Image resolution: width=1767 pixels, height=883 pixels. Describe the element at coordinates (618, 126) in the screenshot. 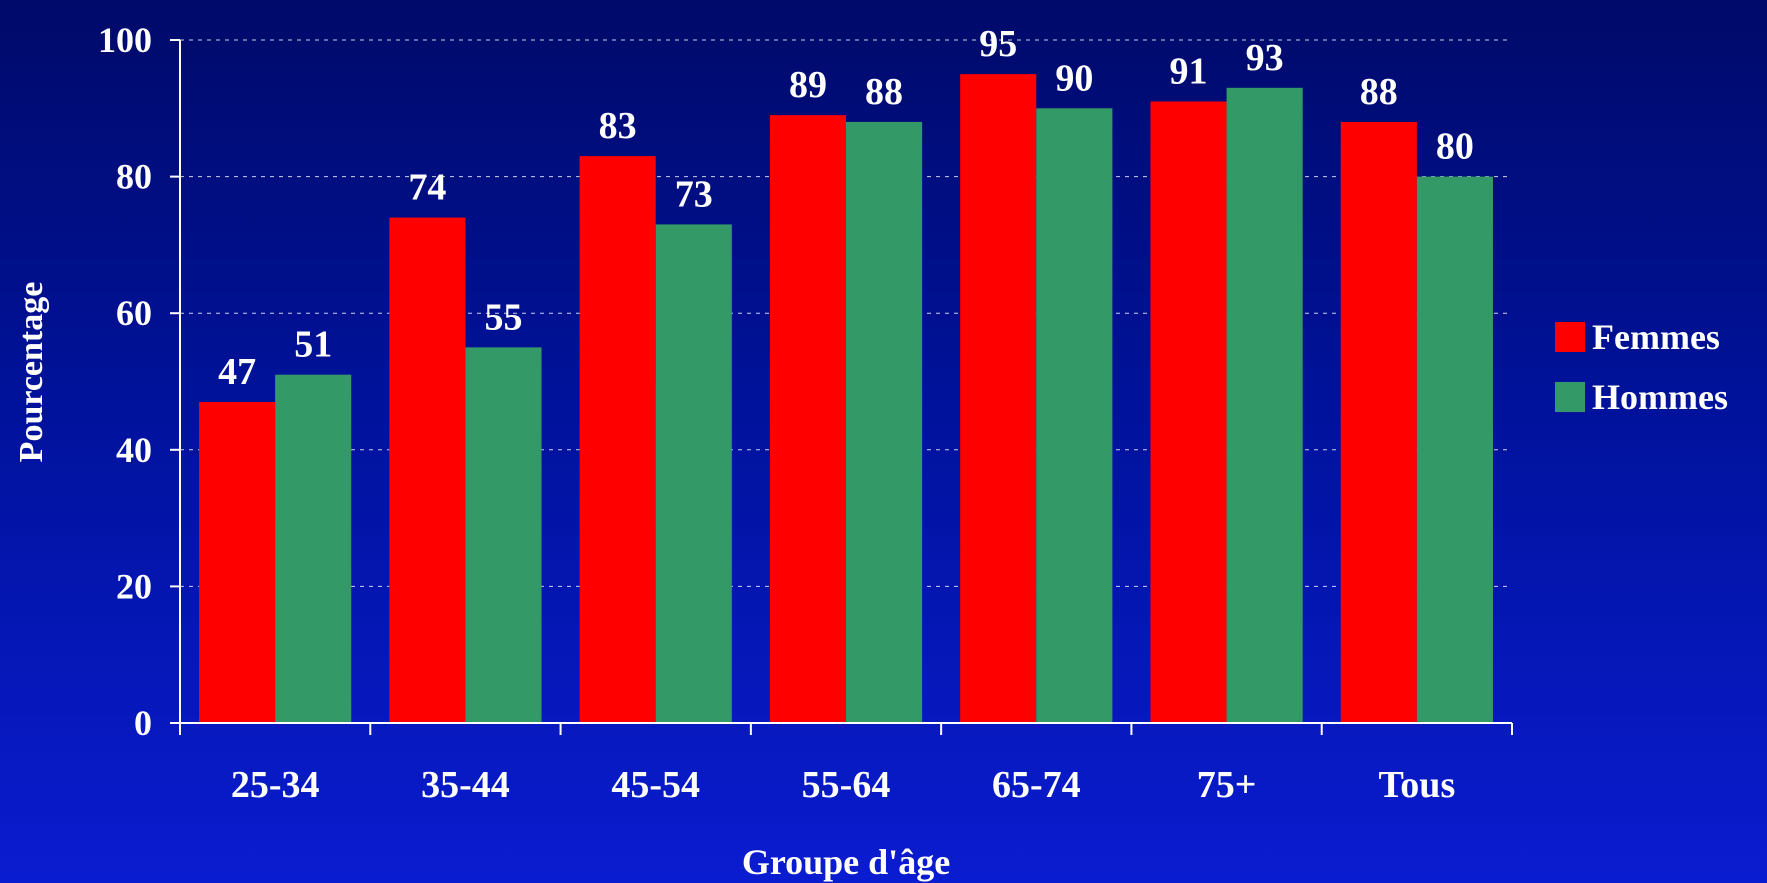

I see `data-label: 83` at that location.